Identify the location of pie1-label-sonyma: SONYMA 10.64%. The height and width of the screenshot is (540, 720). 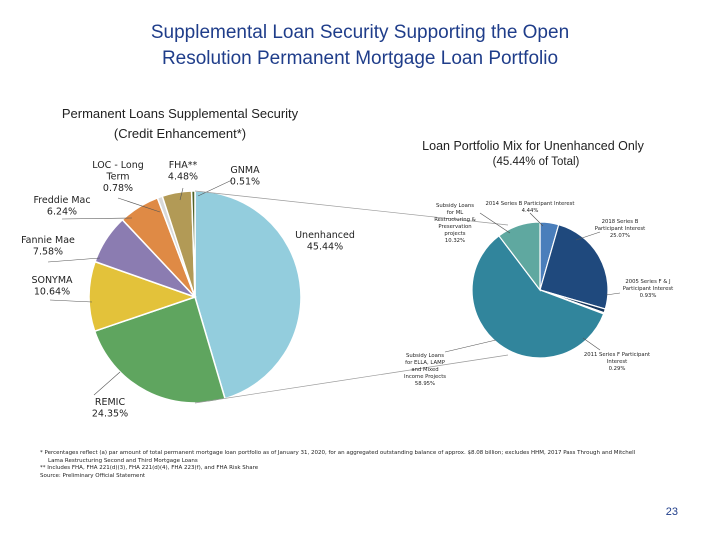
(52, 286).